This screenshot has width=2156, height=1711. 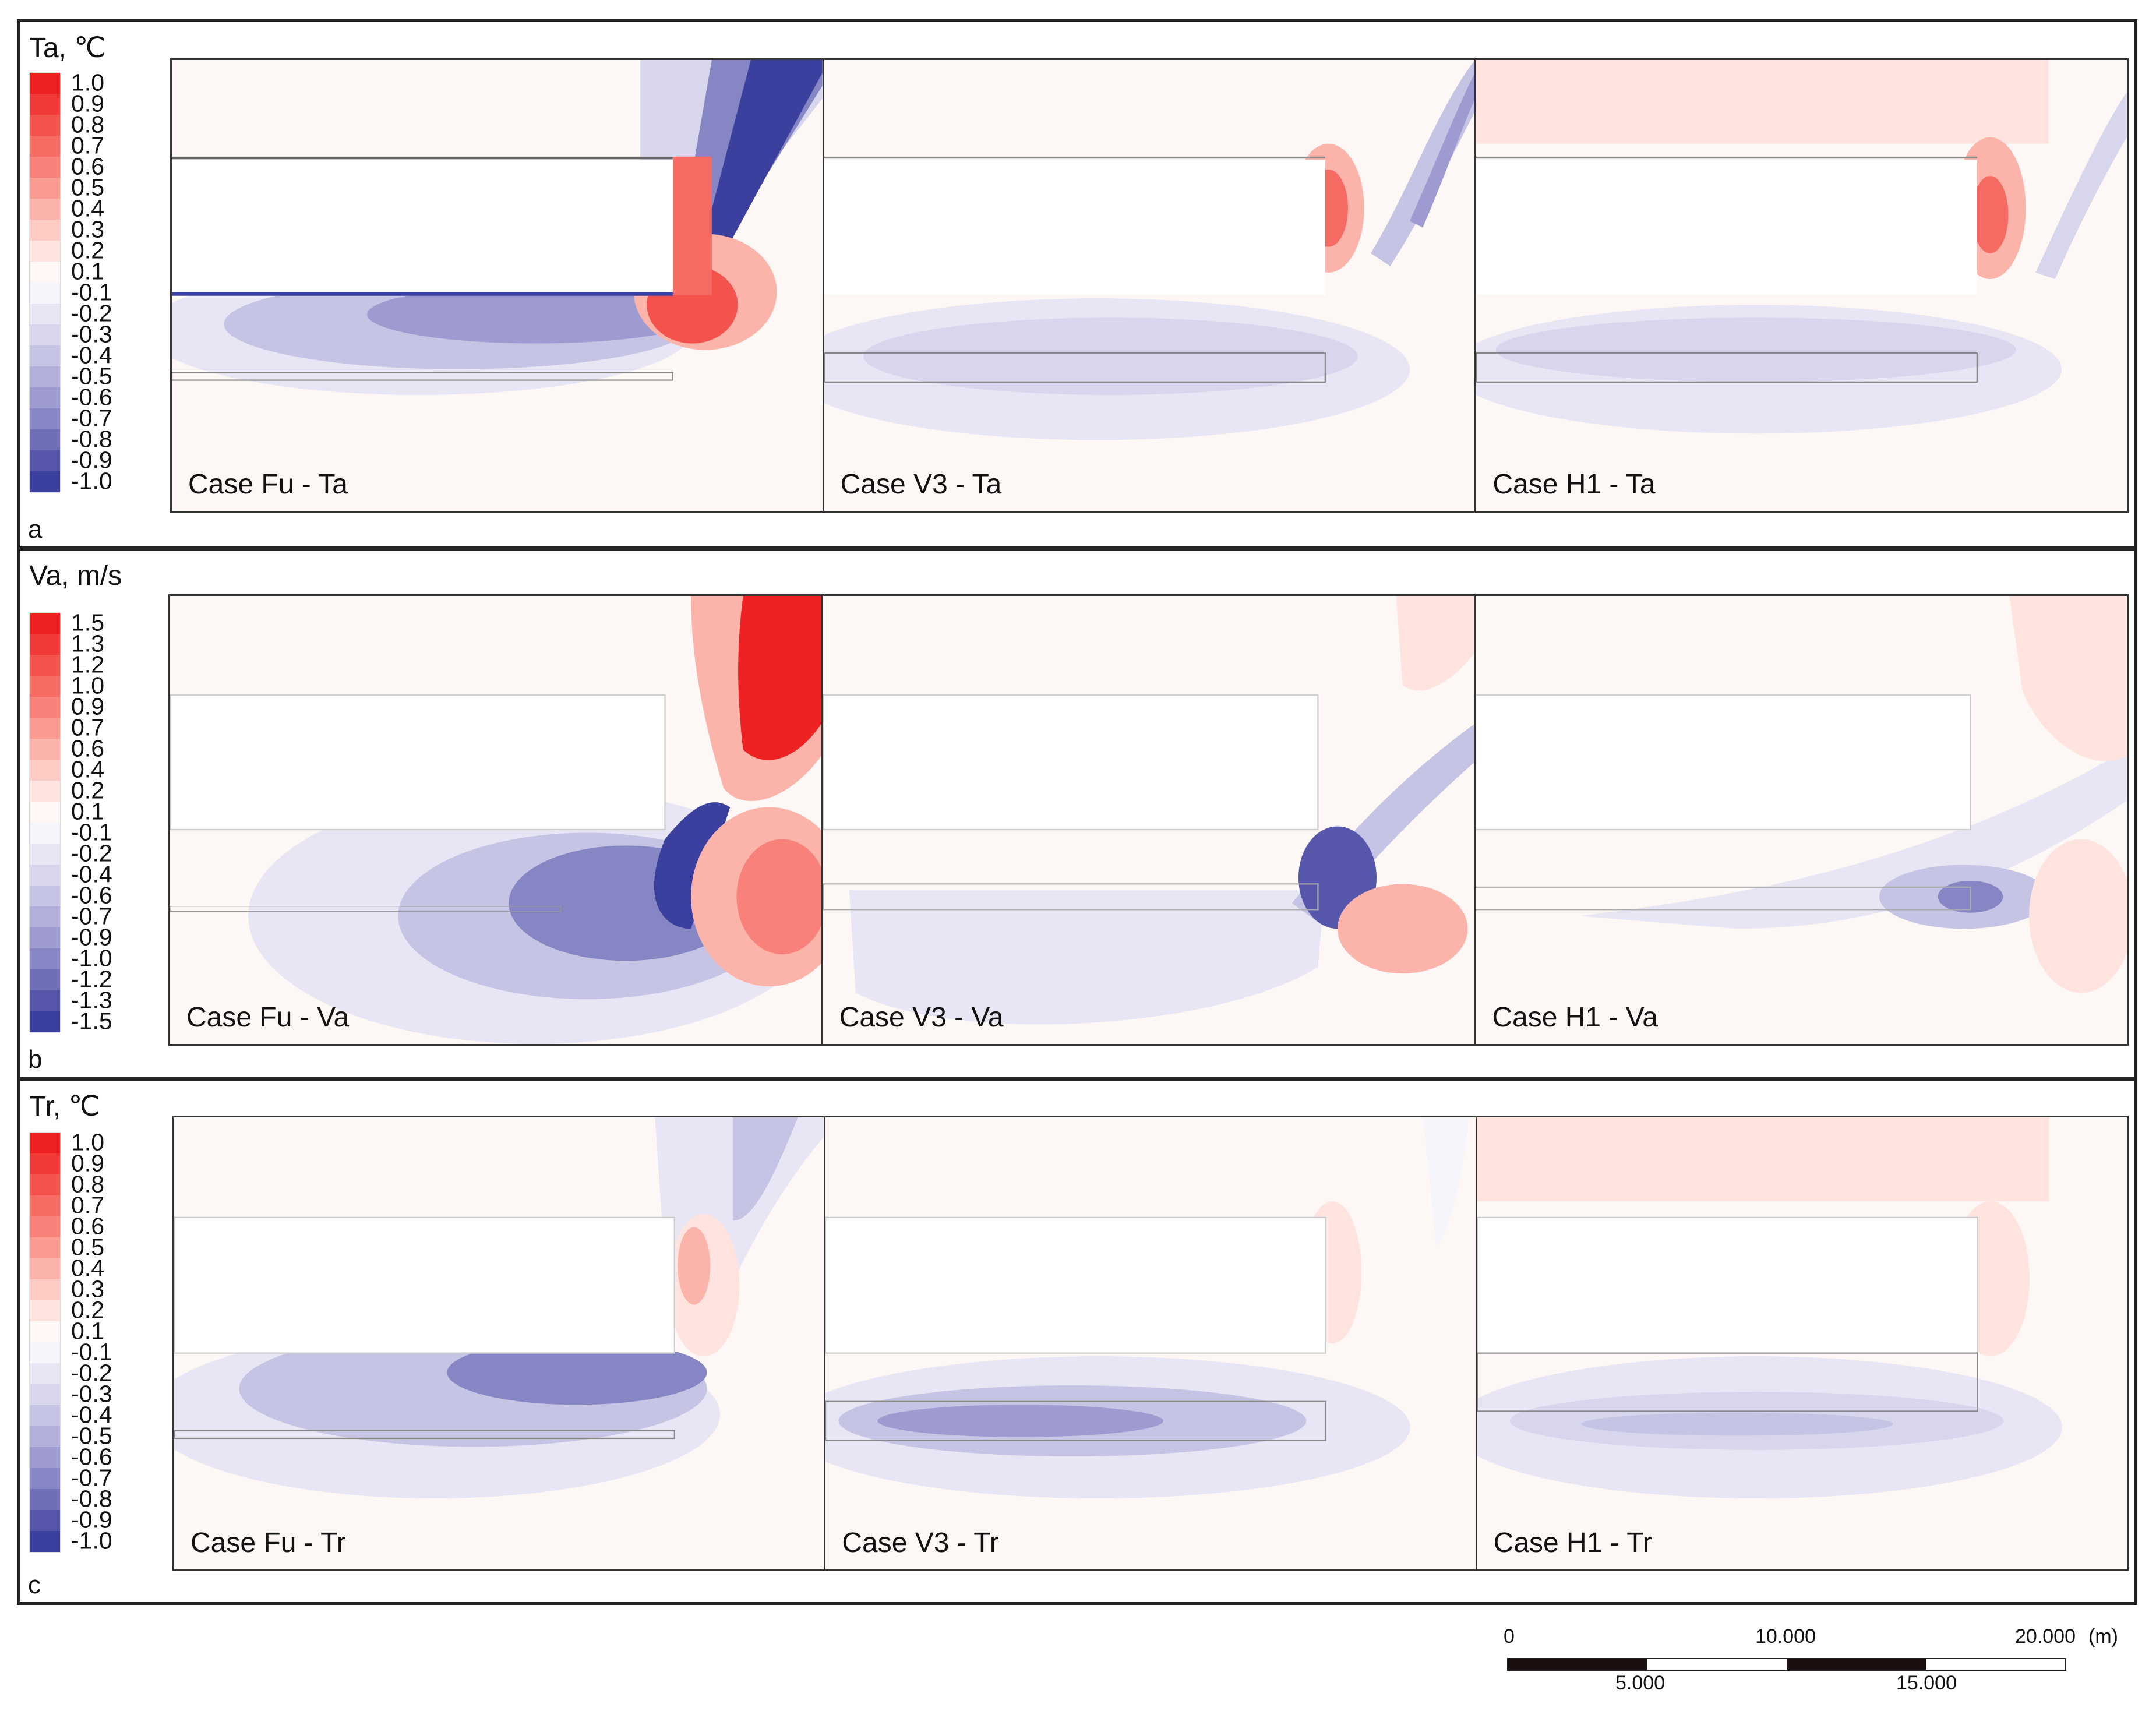 I want to click on legend-title: Ta, ℃, so click(x=67, y=48).